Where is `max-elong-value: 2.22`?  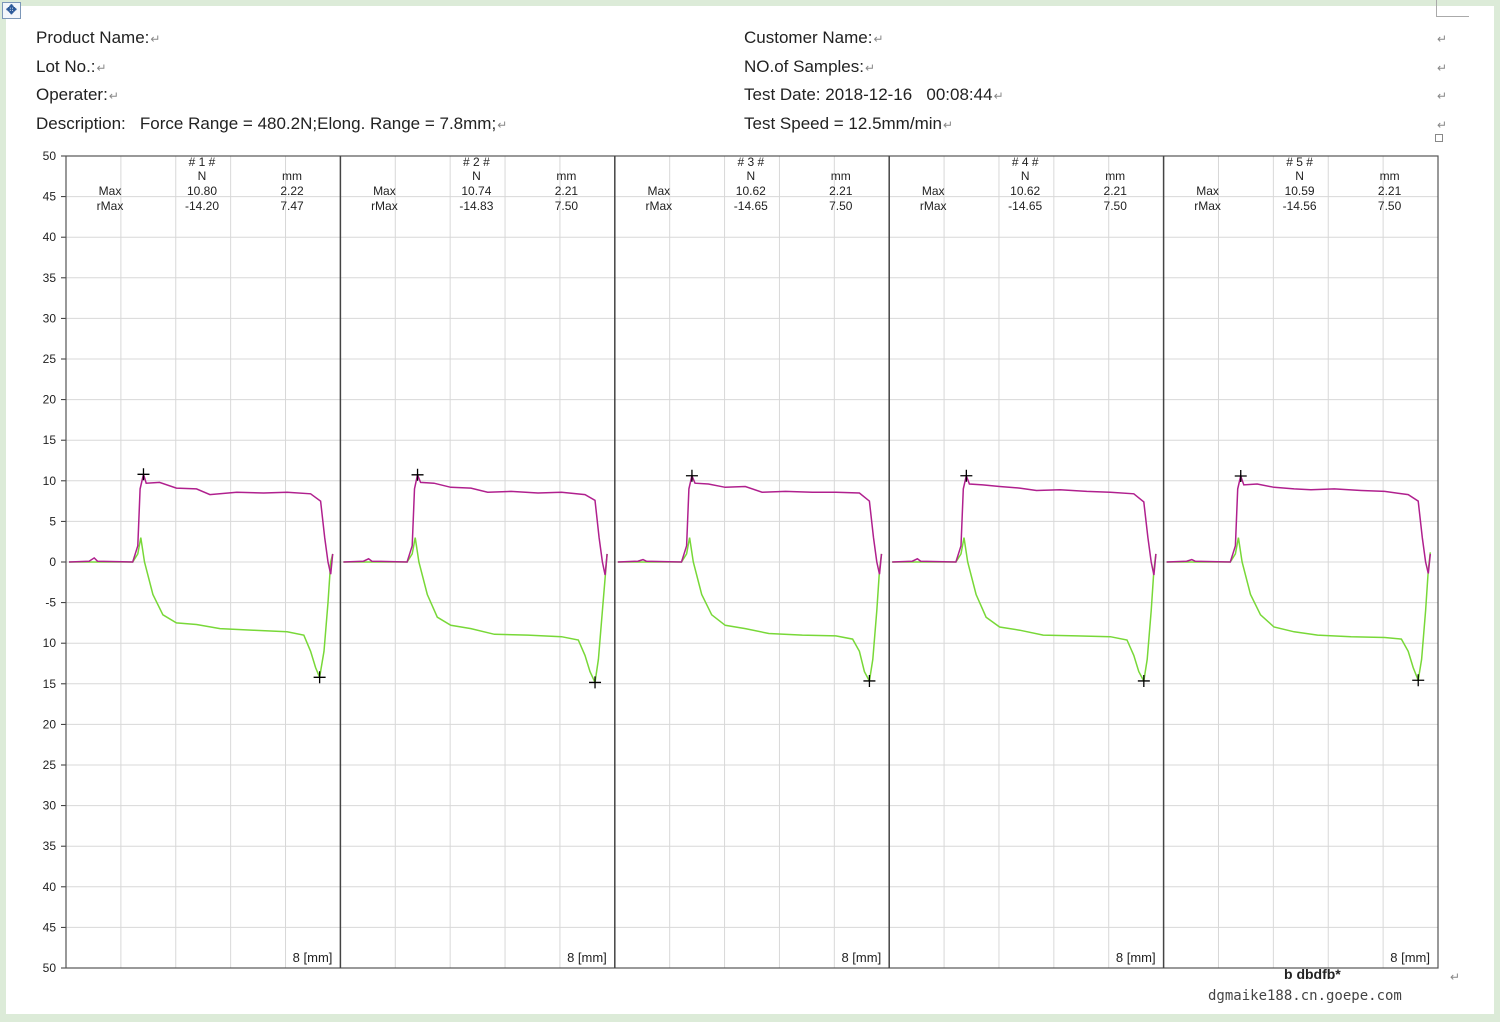 max-elong-value: 2.22 is located at coordinates (292, 191).